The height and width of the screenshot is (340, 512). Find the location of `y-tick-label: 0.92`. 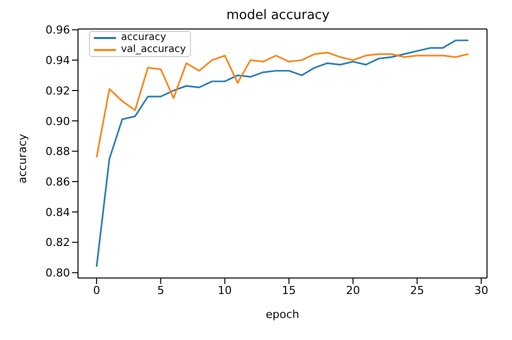

y-tick-label: 0.92 is located at coordinates (58, 91).